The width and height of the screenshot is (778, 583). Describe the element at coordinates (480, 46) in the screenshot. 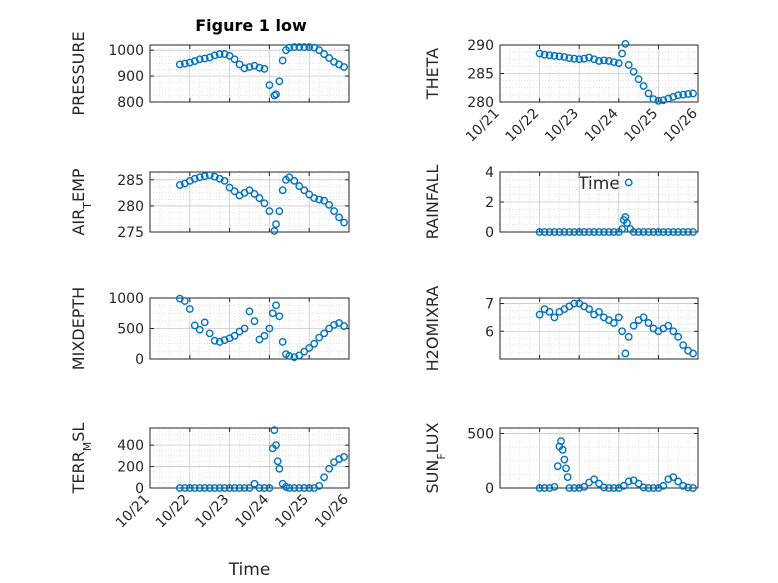

I see `y-tick-label: 290` at that location.